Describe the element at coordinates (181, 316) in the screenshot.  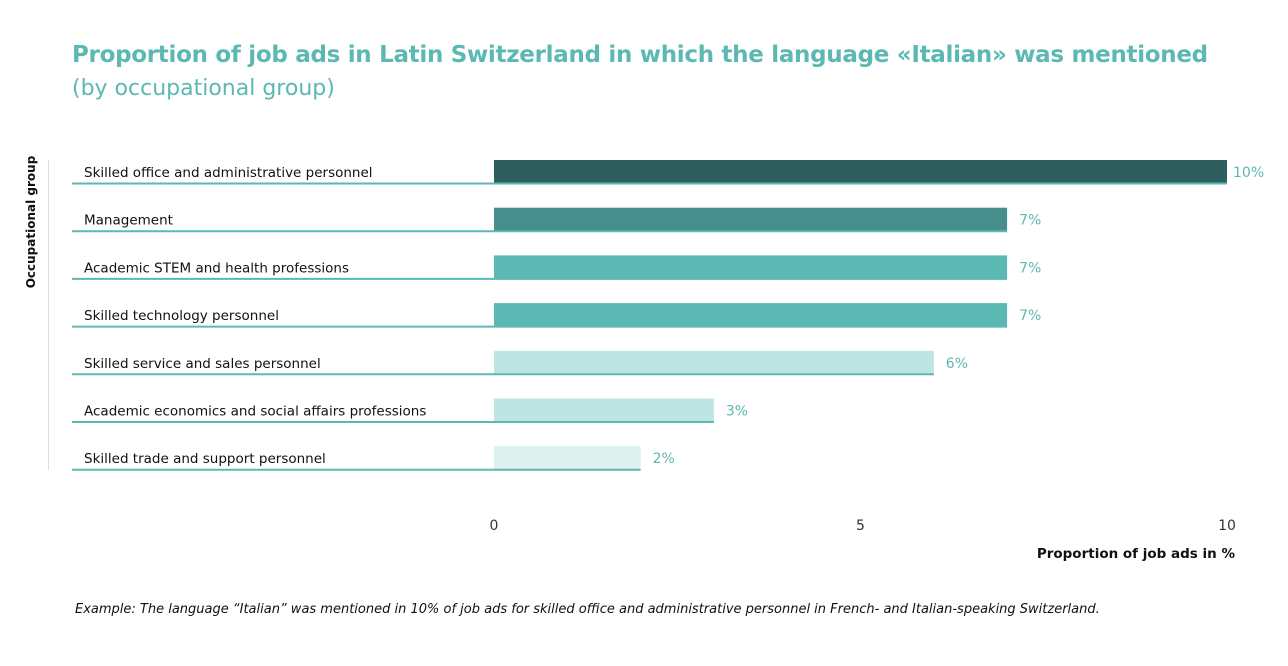
I see `category-label: Skilled technology personnel` at that location.